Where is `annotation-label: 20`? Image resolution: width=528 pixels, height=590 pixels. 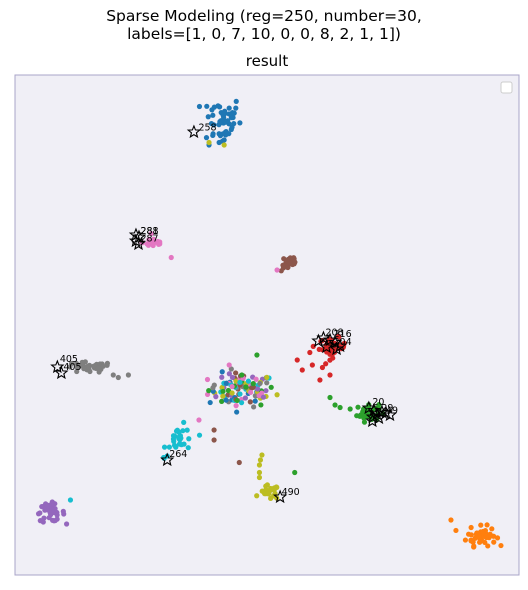
annotation-label: 20 is located at coordinates (378, 402).